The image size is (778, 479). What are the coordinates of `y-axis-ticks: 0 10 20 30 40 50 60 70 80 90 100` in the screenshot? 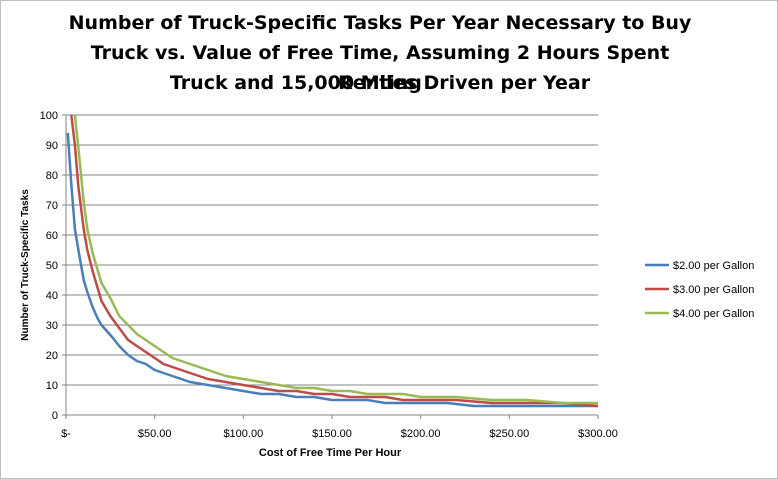 It's located at (53, 266).